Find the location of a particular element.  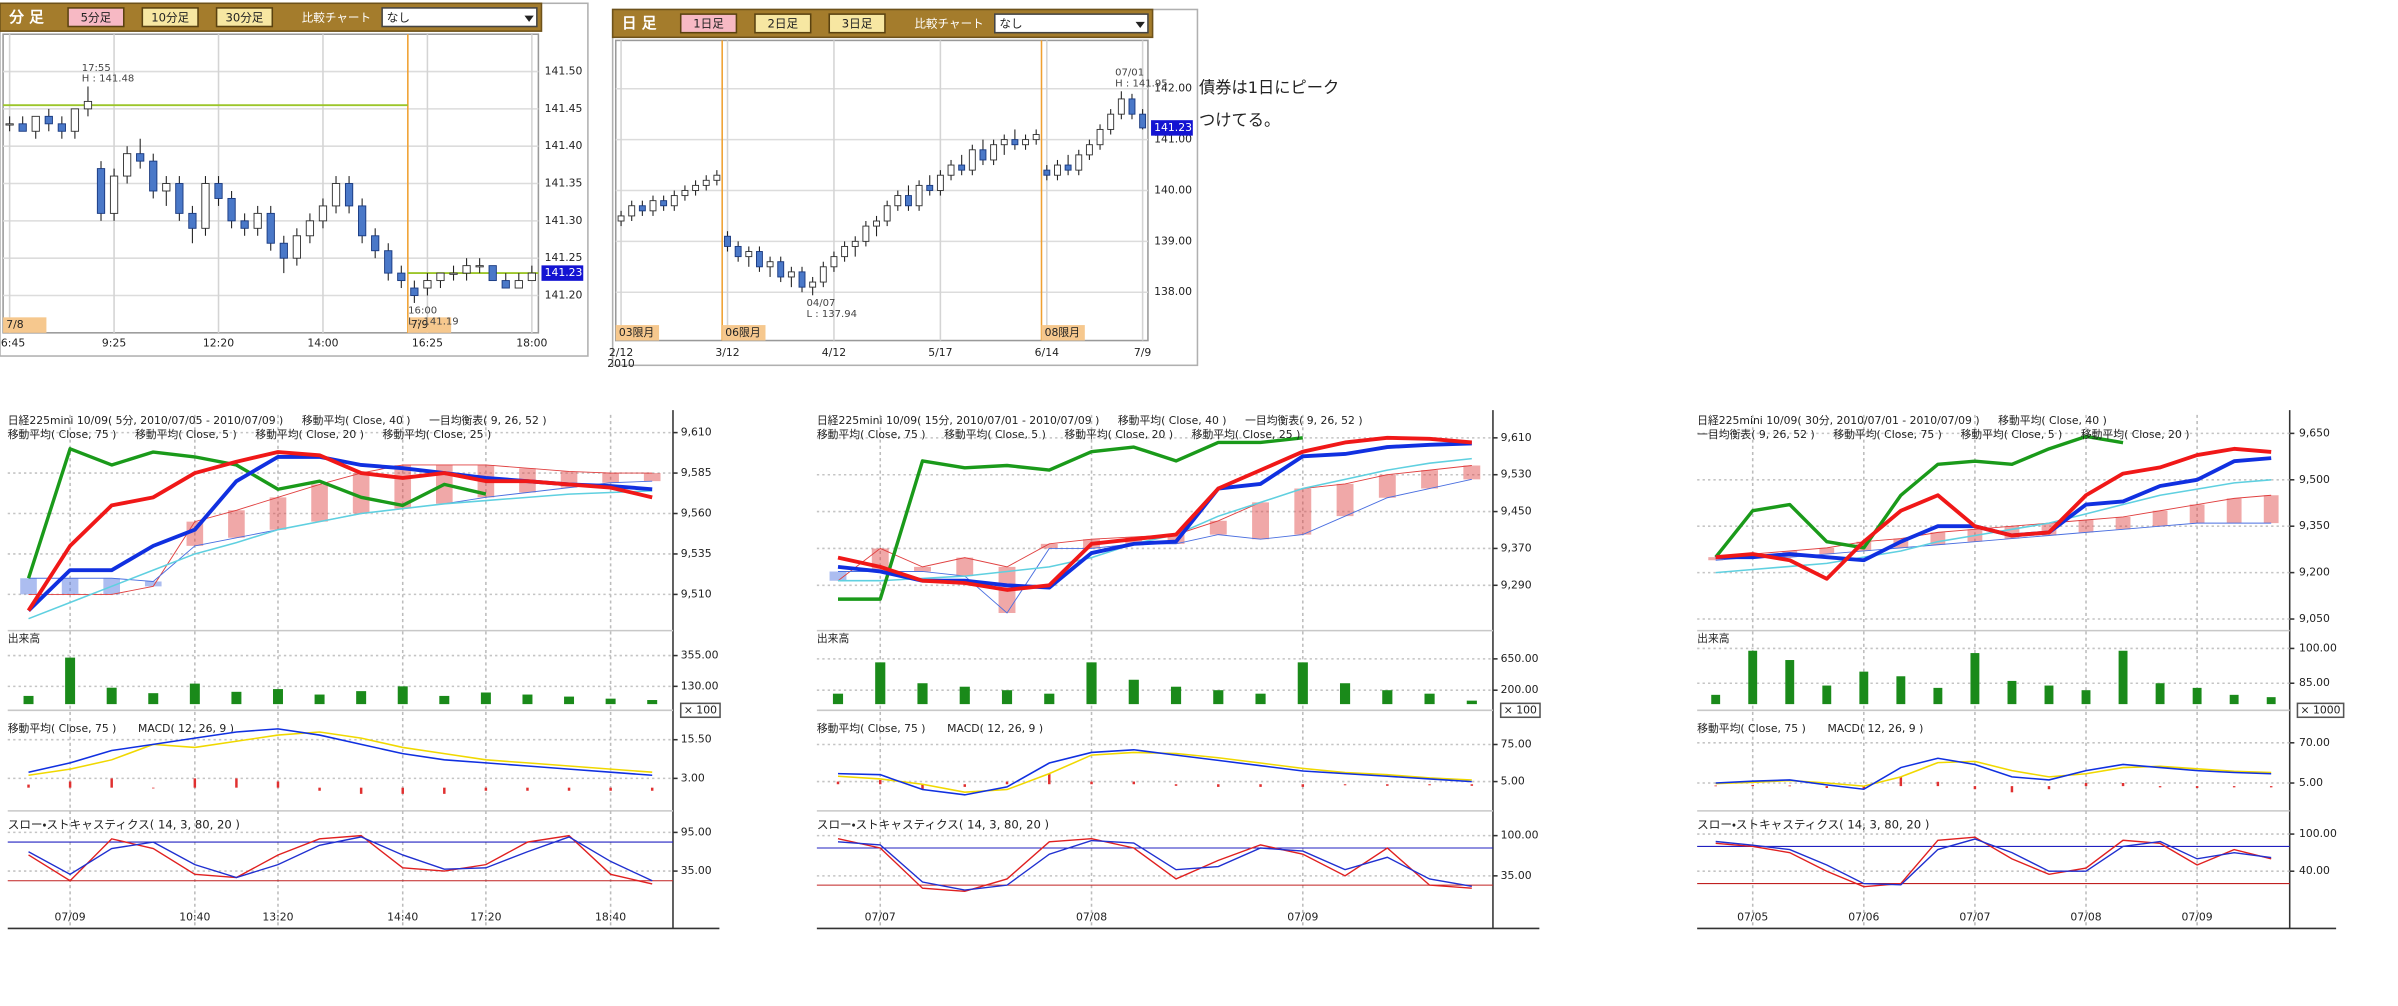

legend-entry: 一目均衡表( 9, 26, 52 ) is located at coordinates (488, 420).